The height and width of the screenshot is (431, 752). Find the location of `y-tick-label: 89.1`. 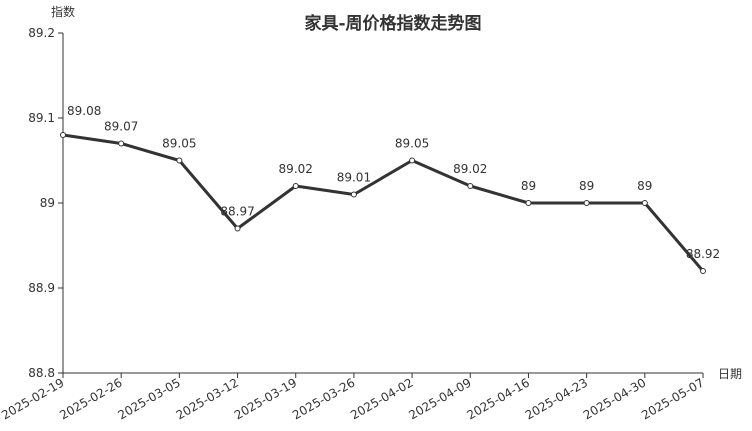

y-tick-label: 89.1 is located at coordinates (41, 118).